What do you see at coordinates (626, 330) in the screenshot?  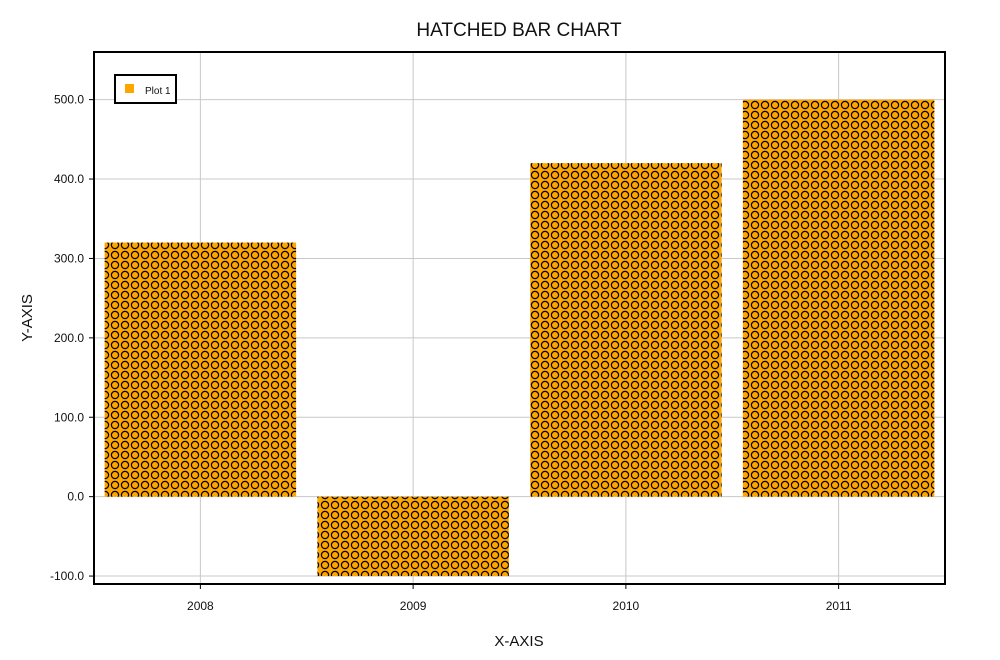 I see `bar-2010` at bounding box center [626, 330].